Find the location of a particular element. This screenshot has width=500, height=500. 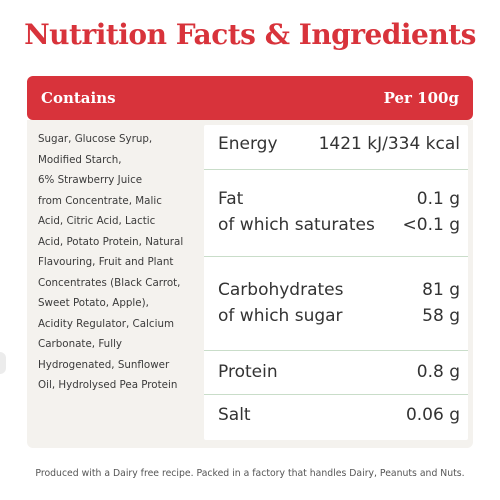

per-100g-label: Per 100g is located at coordinates (421, 98).